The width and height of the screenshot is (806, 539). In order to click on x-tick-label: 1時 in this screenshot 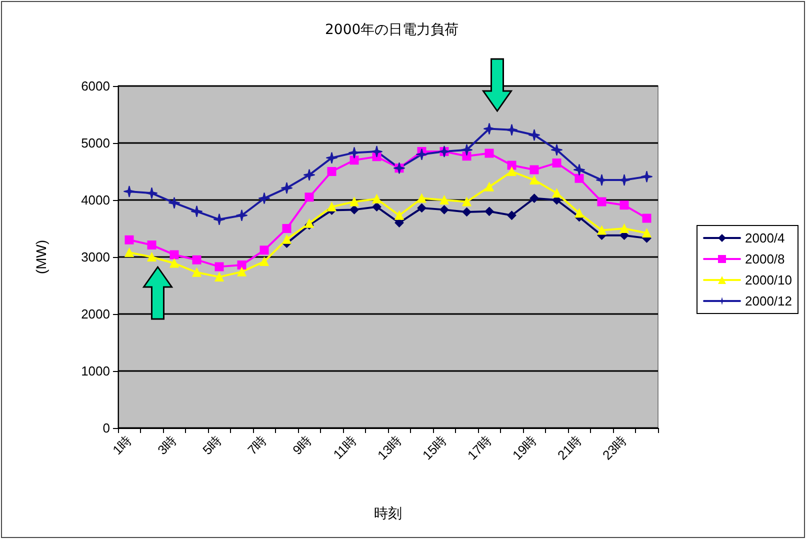, I will do `click(122, 445)`.